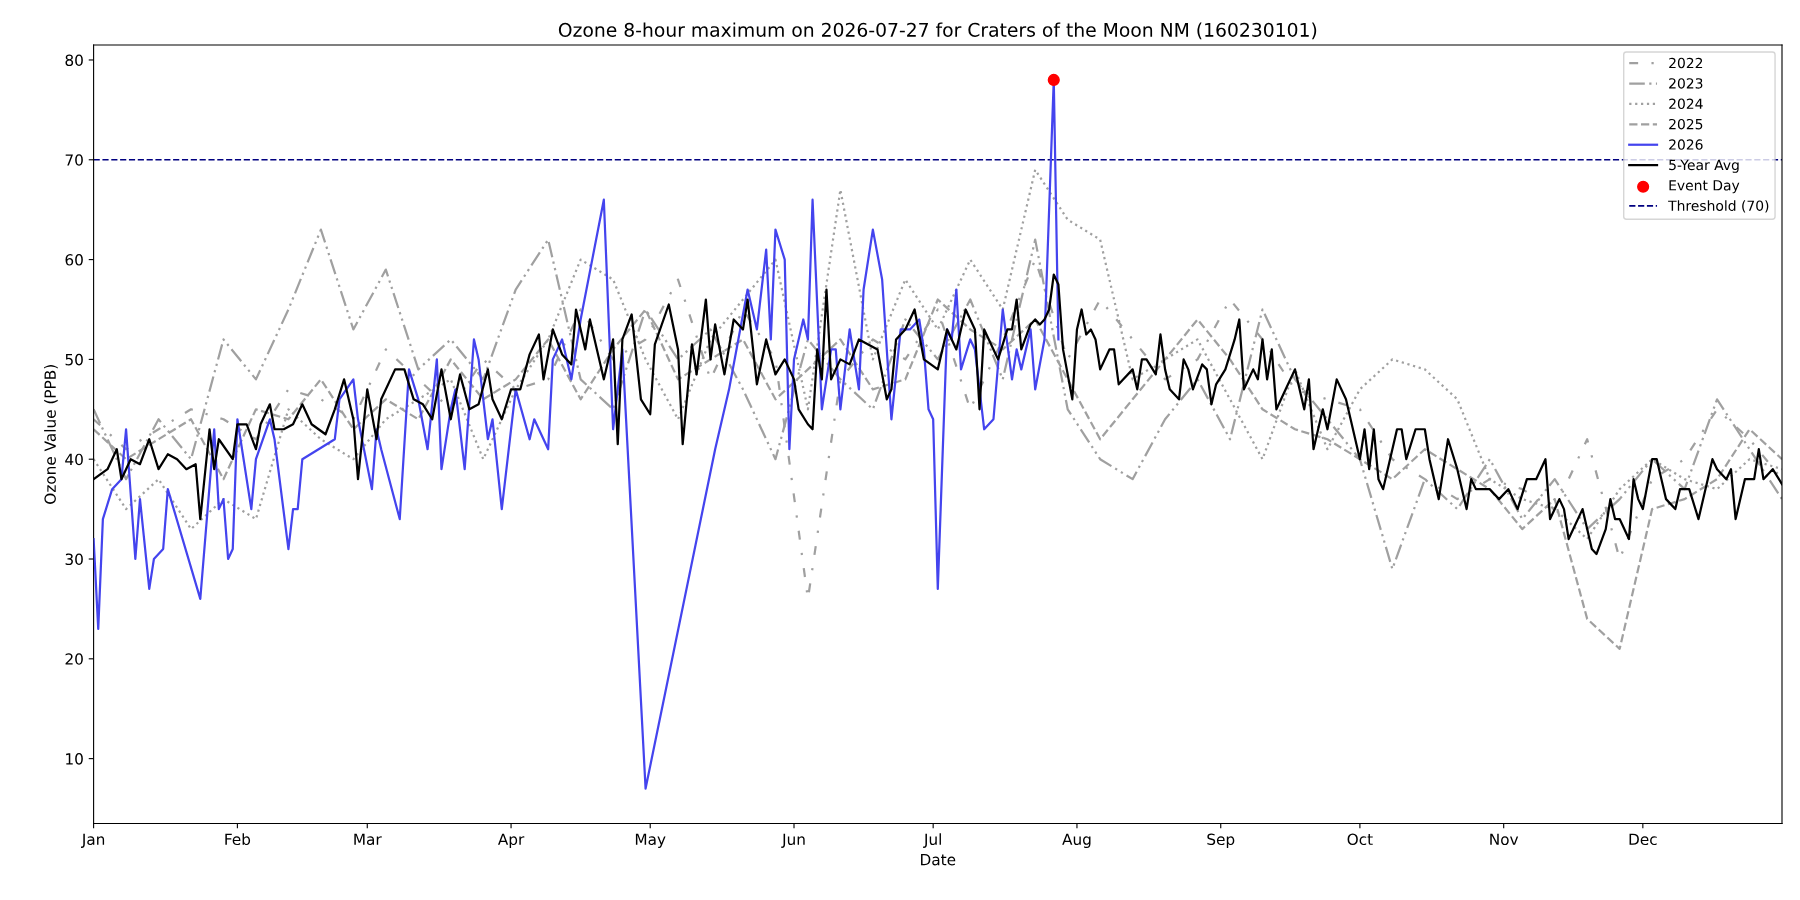  I want to click on legend-label: 2022, so click(1686, 63).